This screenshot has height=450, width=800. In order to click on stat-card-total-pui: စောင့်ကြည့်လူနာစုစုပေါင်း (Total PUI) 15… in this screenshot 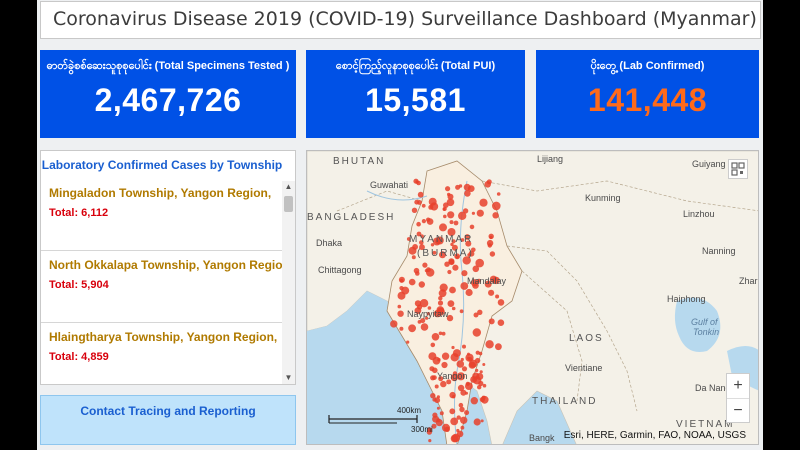, I will do `click(415, 94)`.